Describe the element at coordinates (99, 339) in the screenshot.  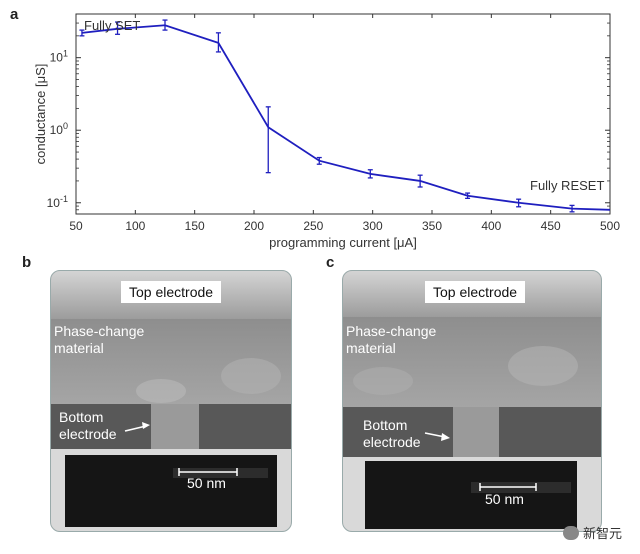
I see `pcm-label-b: Phase-change material` at that location.